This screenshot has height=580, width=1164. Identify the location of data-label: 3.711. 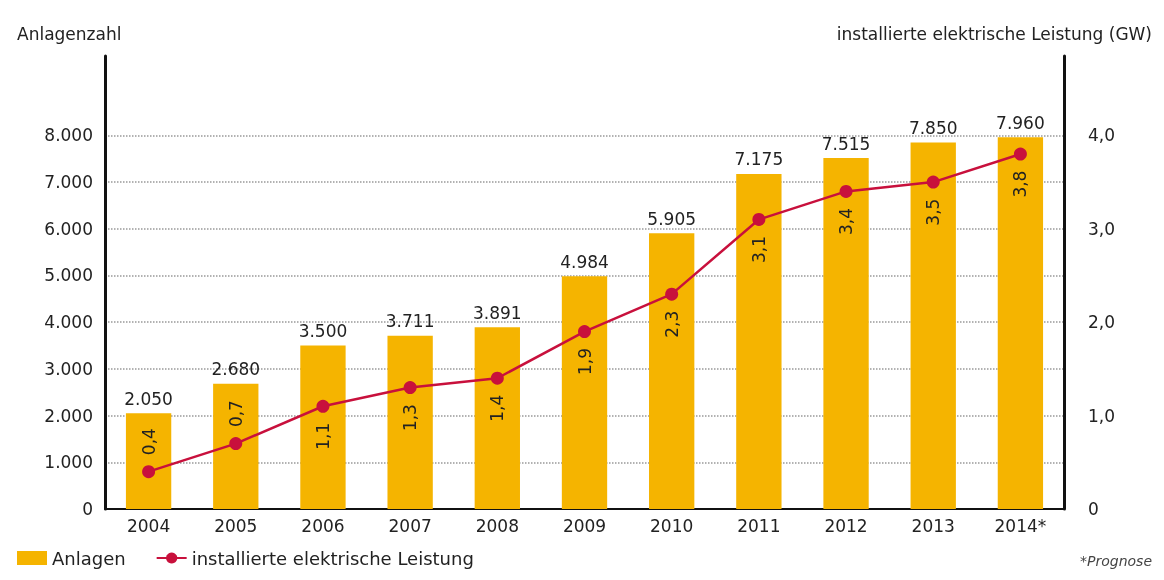
(410, 321).